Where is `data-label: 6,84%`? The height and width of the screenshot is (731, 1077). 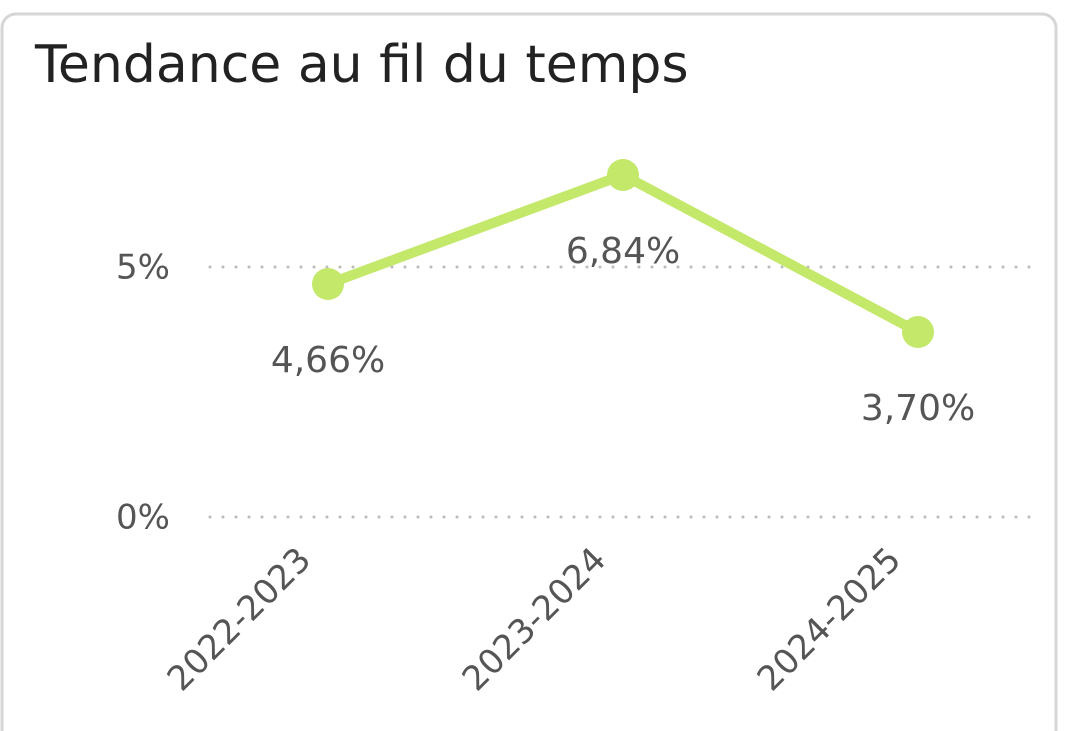
data-label: 6,84% is located at coordinates (623, 251).